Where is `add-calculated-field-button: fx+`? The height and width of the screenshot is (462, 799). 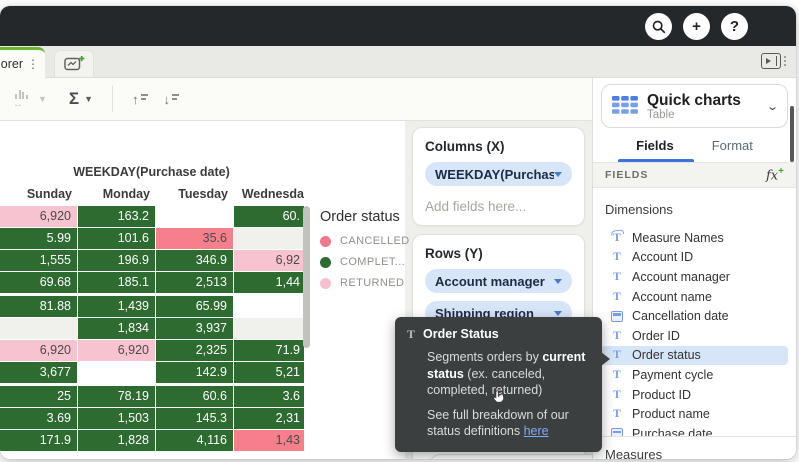
add-calculated-field-button: fx+ is located at coordinates (775, 175).